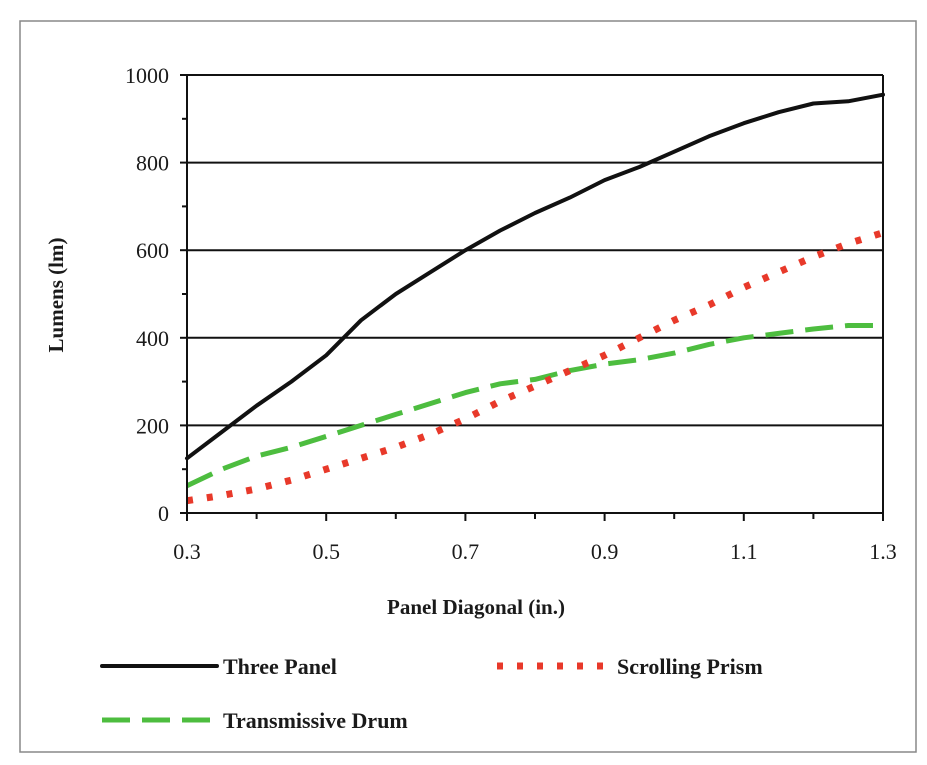  What do you see at coordinates (315, 720) in the screenshot?
I see `legend-label: Transmissive Drum` at bounding box center [315, 720].